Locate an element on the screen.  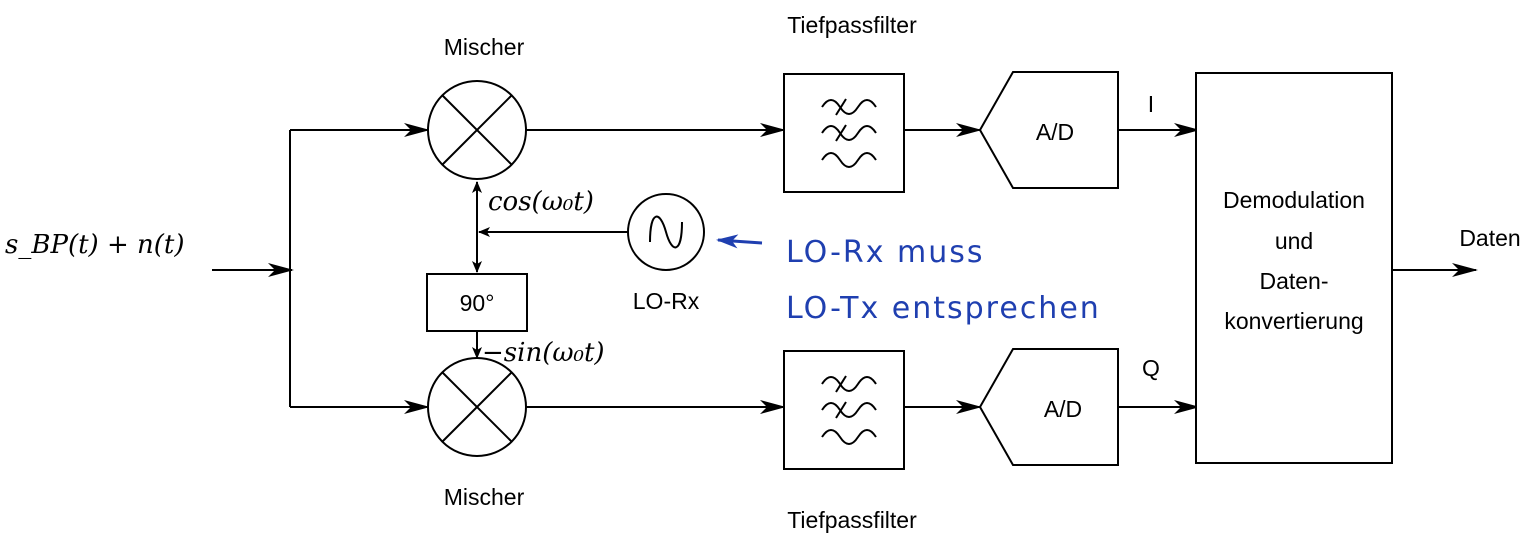
output-label: Daten is located at coordinates (1489, 238).